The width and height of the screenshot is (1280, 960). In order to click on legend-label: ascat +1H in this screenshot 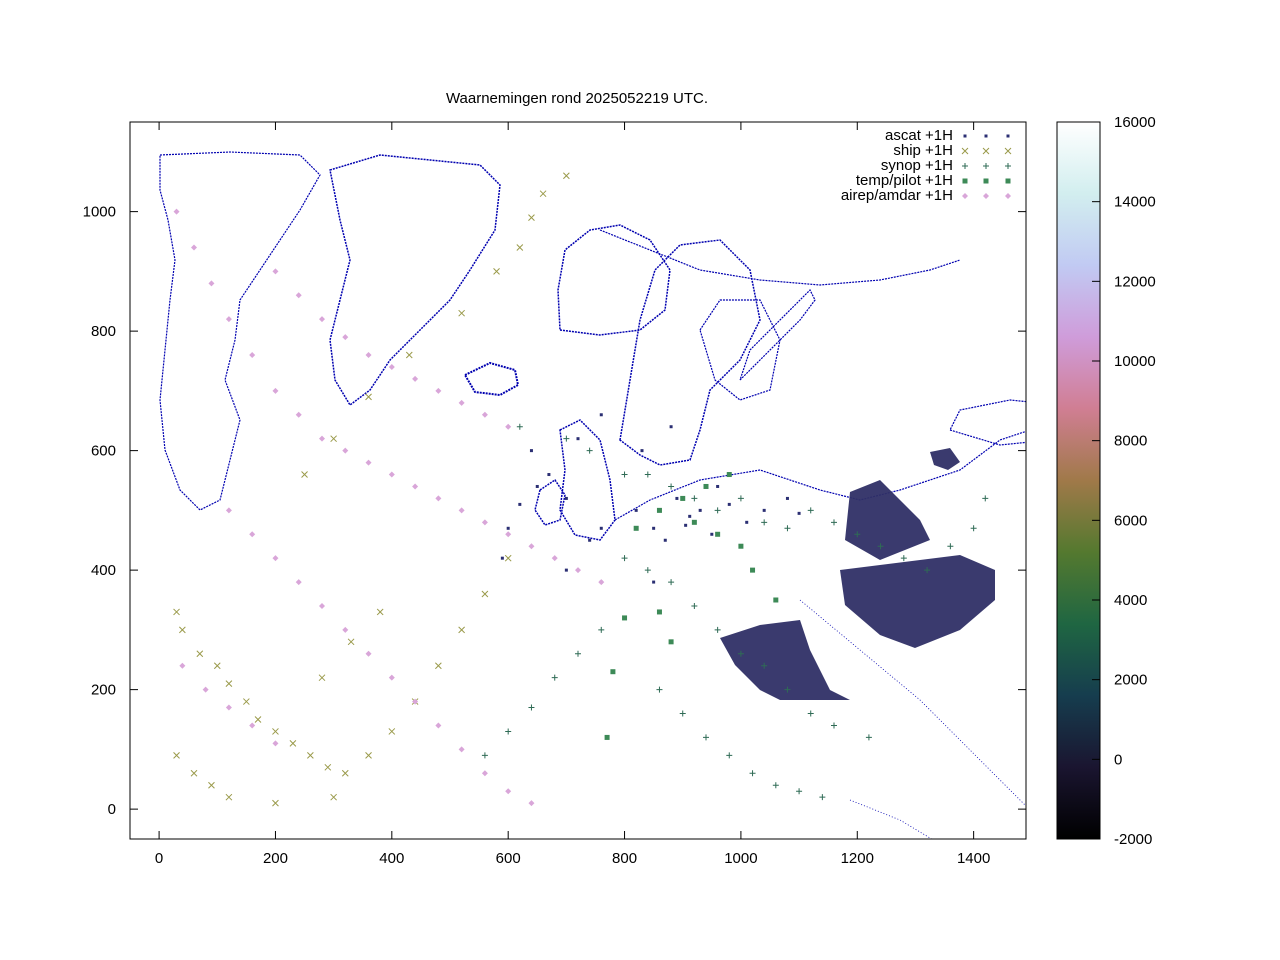, I will do `click(919, 135)`.